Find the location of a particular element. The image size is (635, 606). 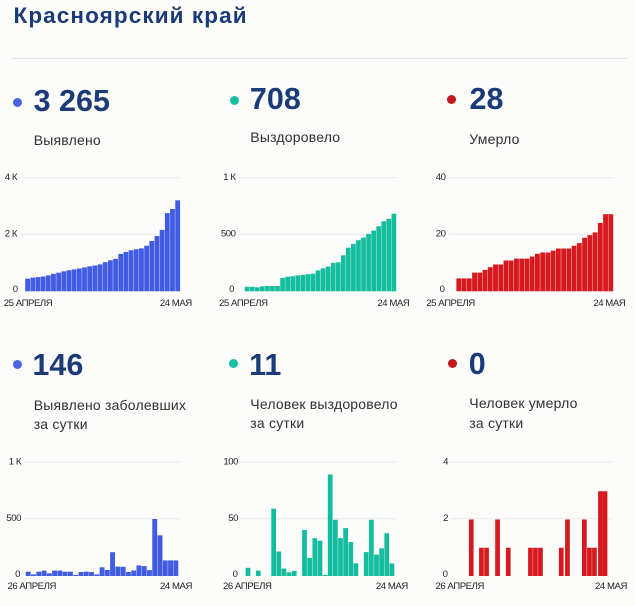

svg-text: 40 is located at coordinates (441, 177).